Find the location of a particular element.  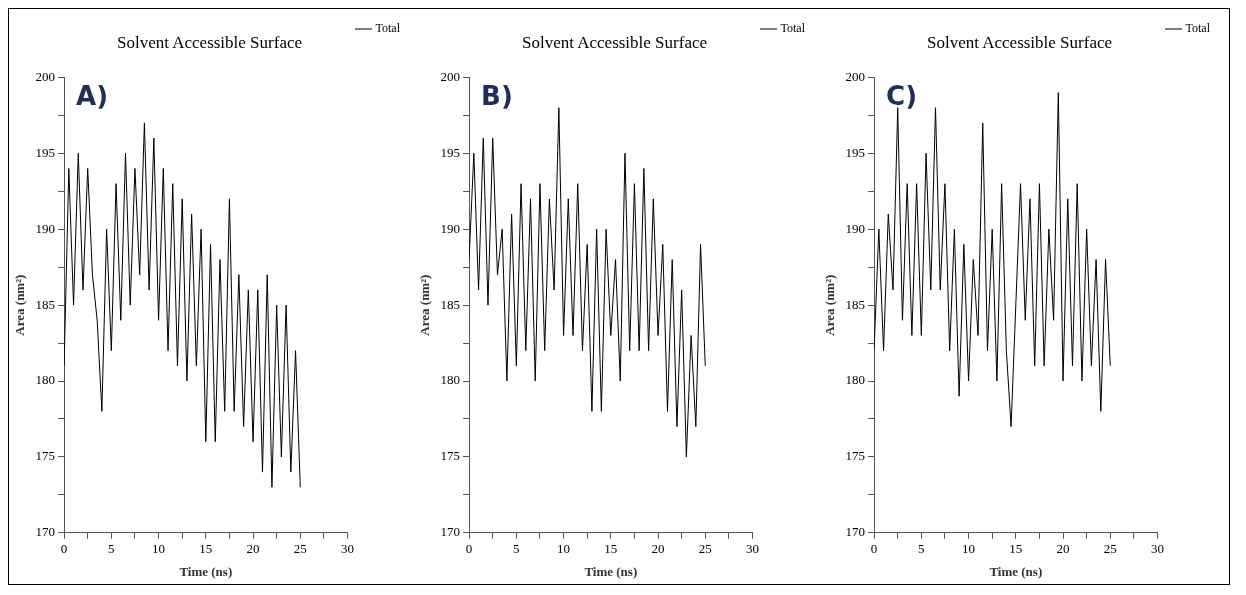

annotation: C) is located at coordinates (902, 96).